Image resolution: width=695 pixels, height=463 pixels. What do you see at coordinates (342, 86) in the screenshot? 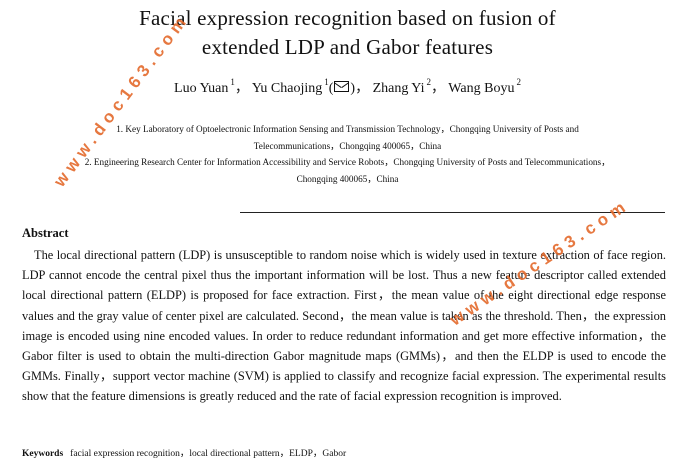
I see `envelope-icon` at bounding box center [342, 86].